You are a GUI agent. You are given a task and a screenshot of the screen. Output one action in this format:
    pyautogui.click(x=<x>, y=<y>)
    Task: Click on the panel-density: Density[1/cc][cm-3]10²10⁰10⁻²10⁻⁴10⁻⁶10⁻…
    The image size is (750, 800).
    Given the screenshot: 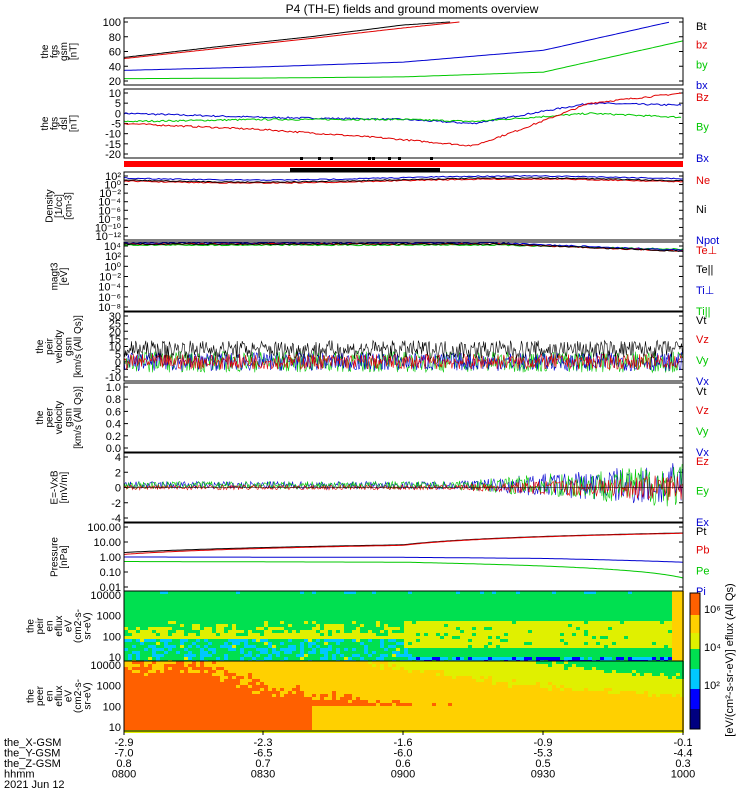 What is the action you would take?
    pyautogui.click(x=382, y=209)
    